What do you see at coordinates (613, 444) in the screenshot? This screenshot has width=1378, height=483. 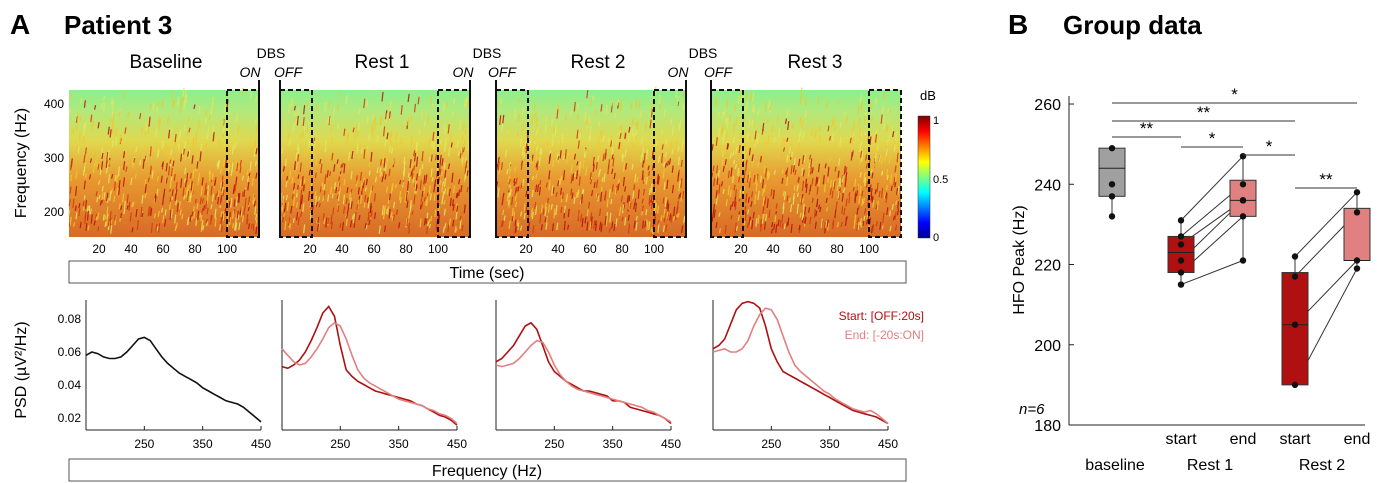 I see `psd-x-tick: 350` at bounding box center [613, 444].